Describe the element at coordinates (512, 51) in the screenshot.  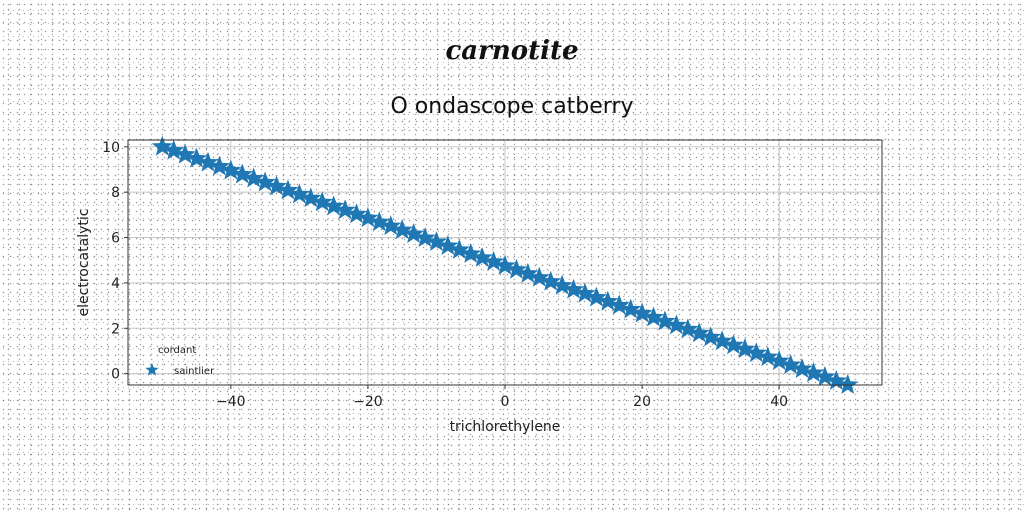
I see `figure-title: carnotite` at that location.